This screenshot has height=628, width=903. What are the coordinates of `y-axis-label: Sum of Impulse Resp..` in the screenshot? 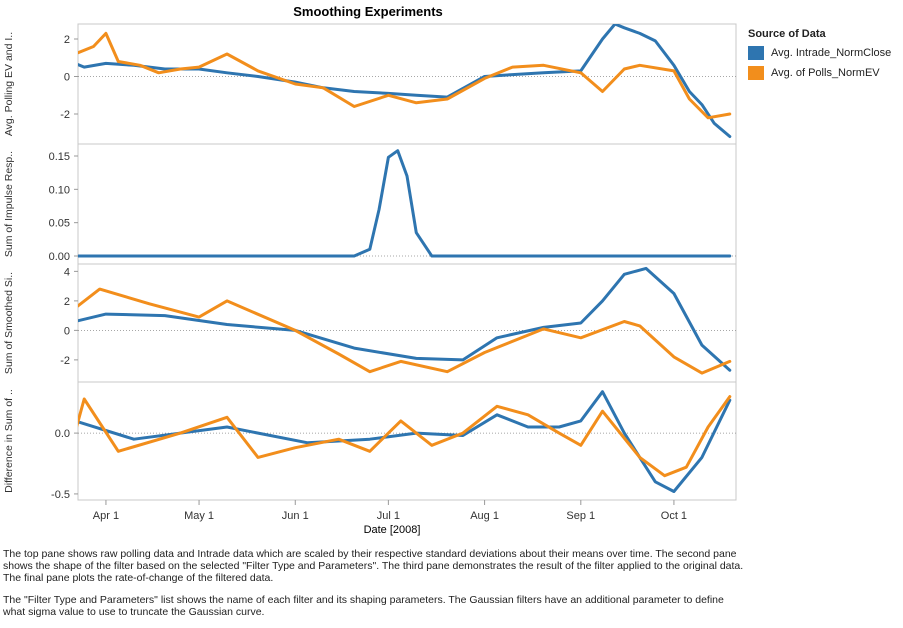 It's located at (9, 204).